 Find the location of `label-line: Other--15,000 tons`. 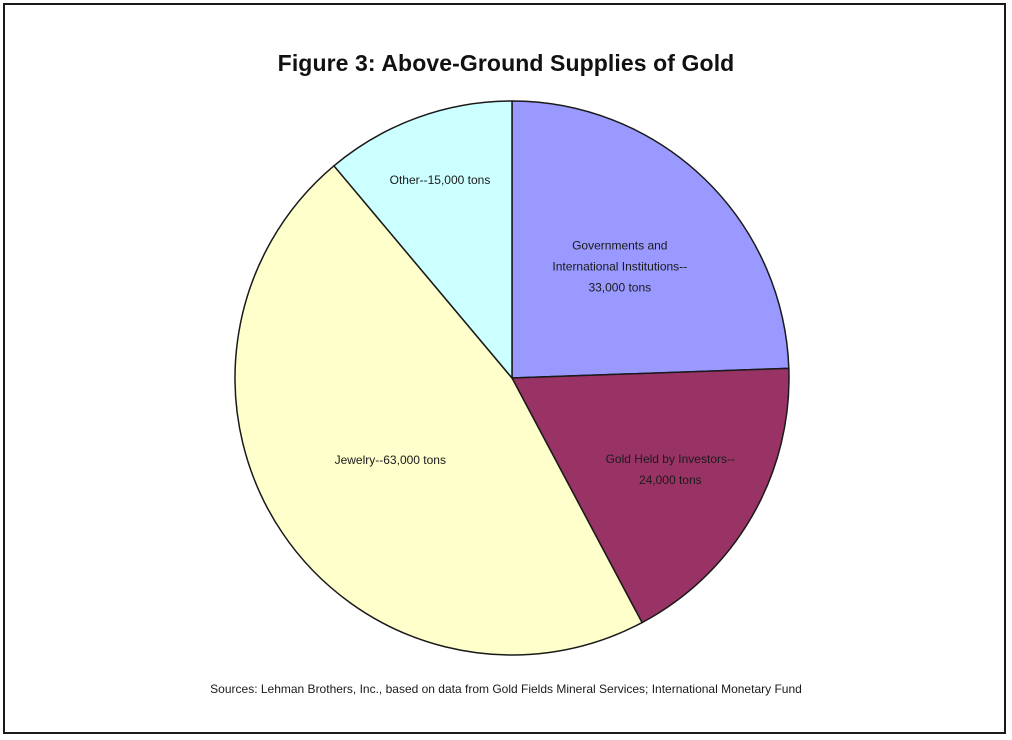

label-line: Other--15,000 tons is located at coordinates (440, 180).